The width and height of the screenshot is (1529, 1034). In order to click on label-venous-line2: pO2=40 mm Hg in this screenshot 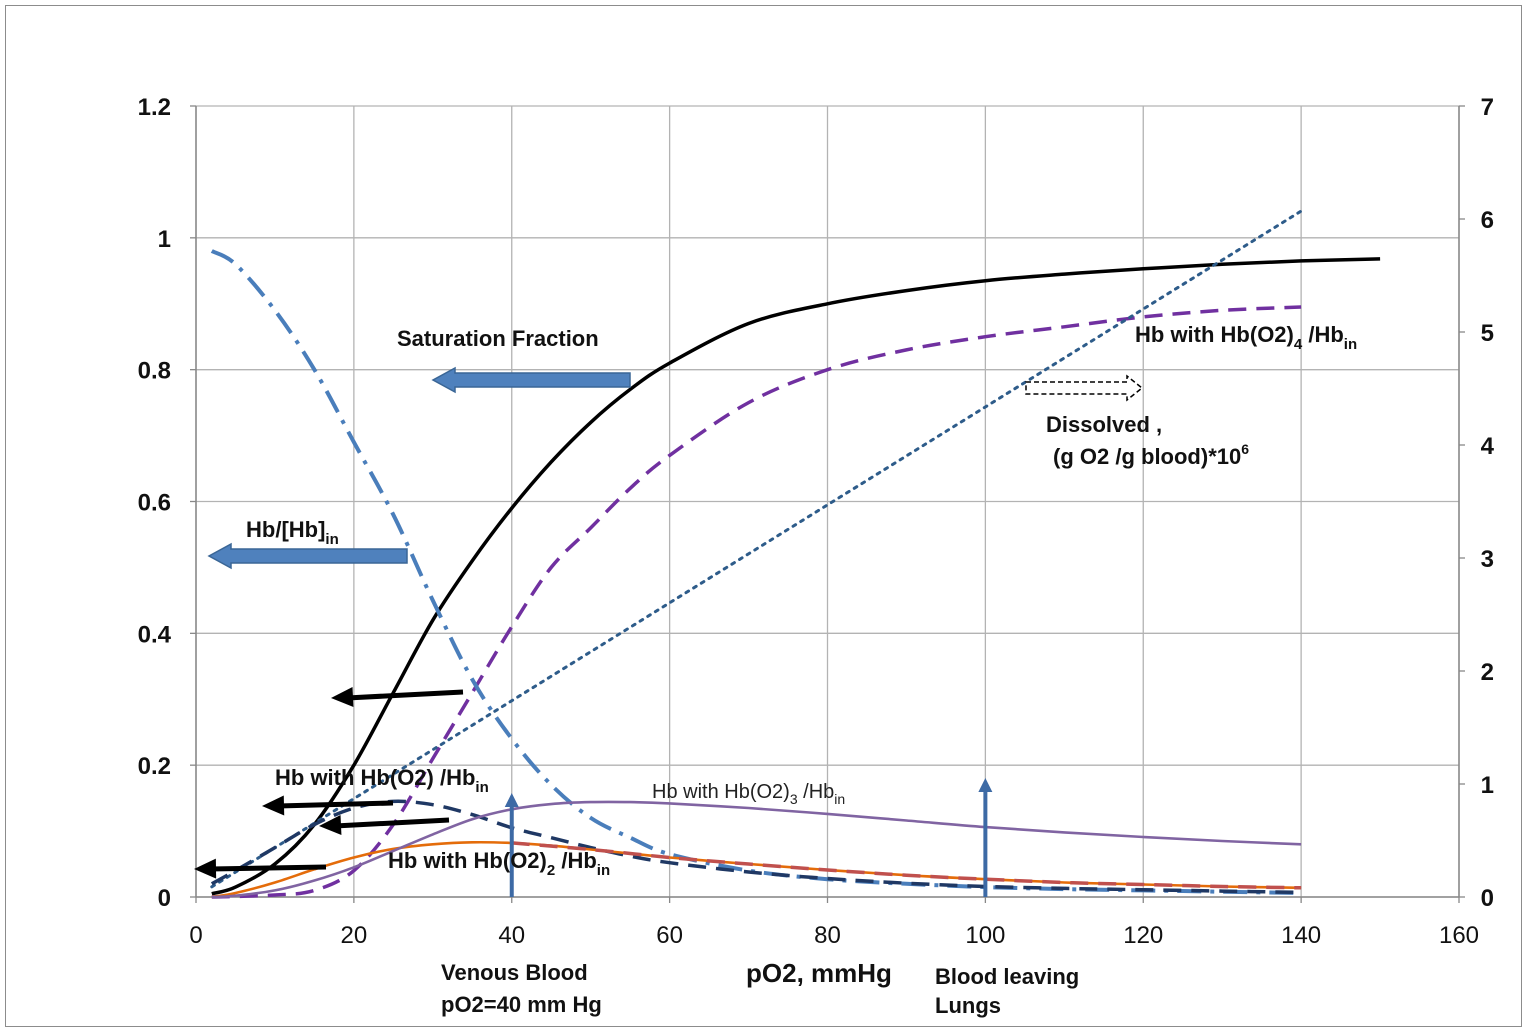, I will do `click(521, 1004)`.